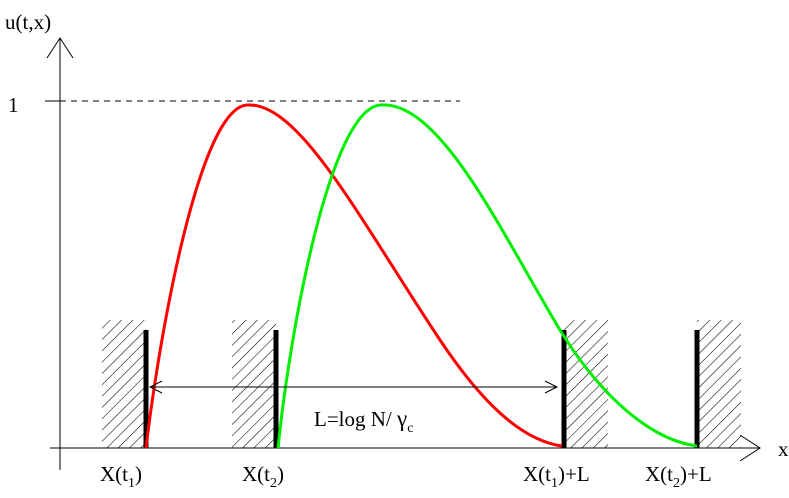 This screenshot has height=498, width=789. I want to click on wall-label-4: X(t2)+L, so click(678, 476).